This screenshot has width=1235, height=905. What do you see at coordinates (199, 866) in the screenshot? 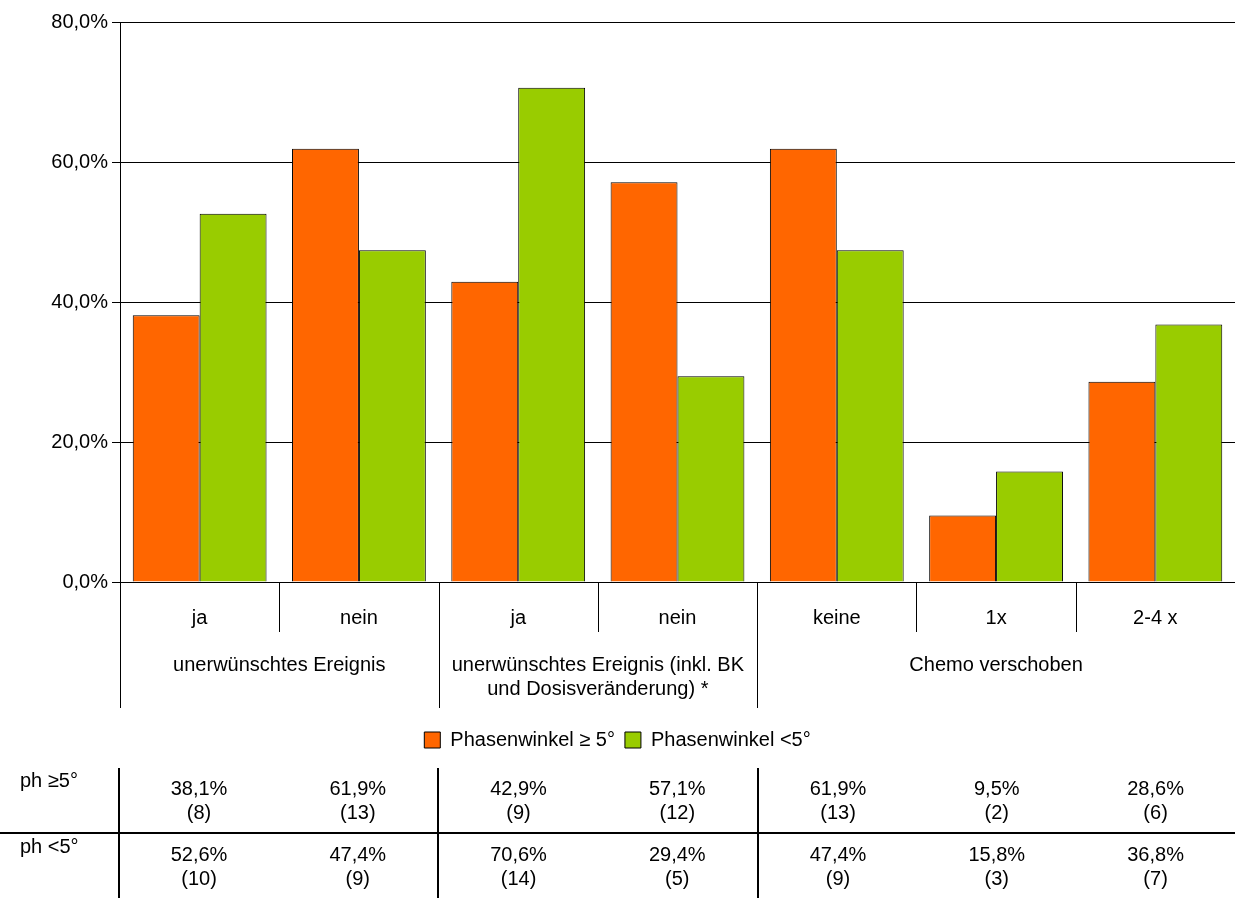
I see `data-label: 52,6% (10)` at bounding box center [199, 866].